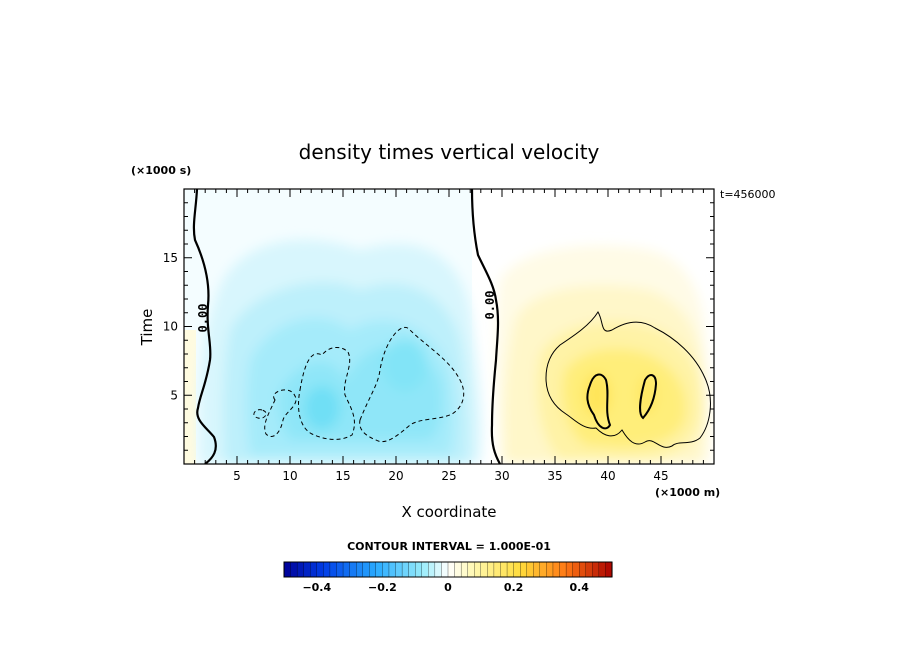 The width and height of the screenshot is (904, 654). I want to click on contour-interval-text: CONTOUR INTERVAL = 1.000E-01, so click(449, 546).